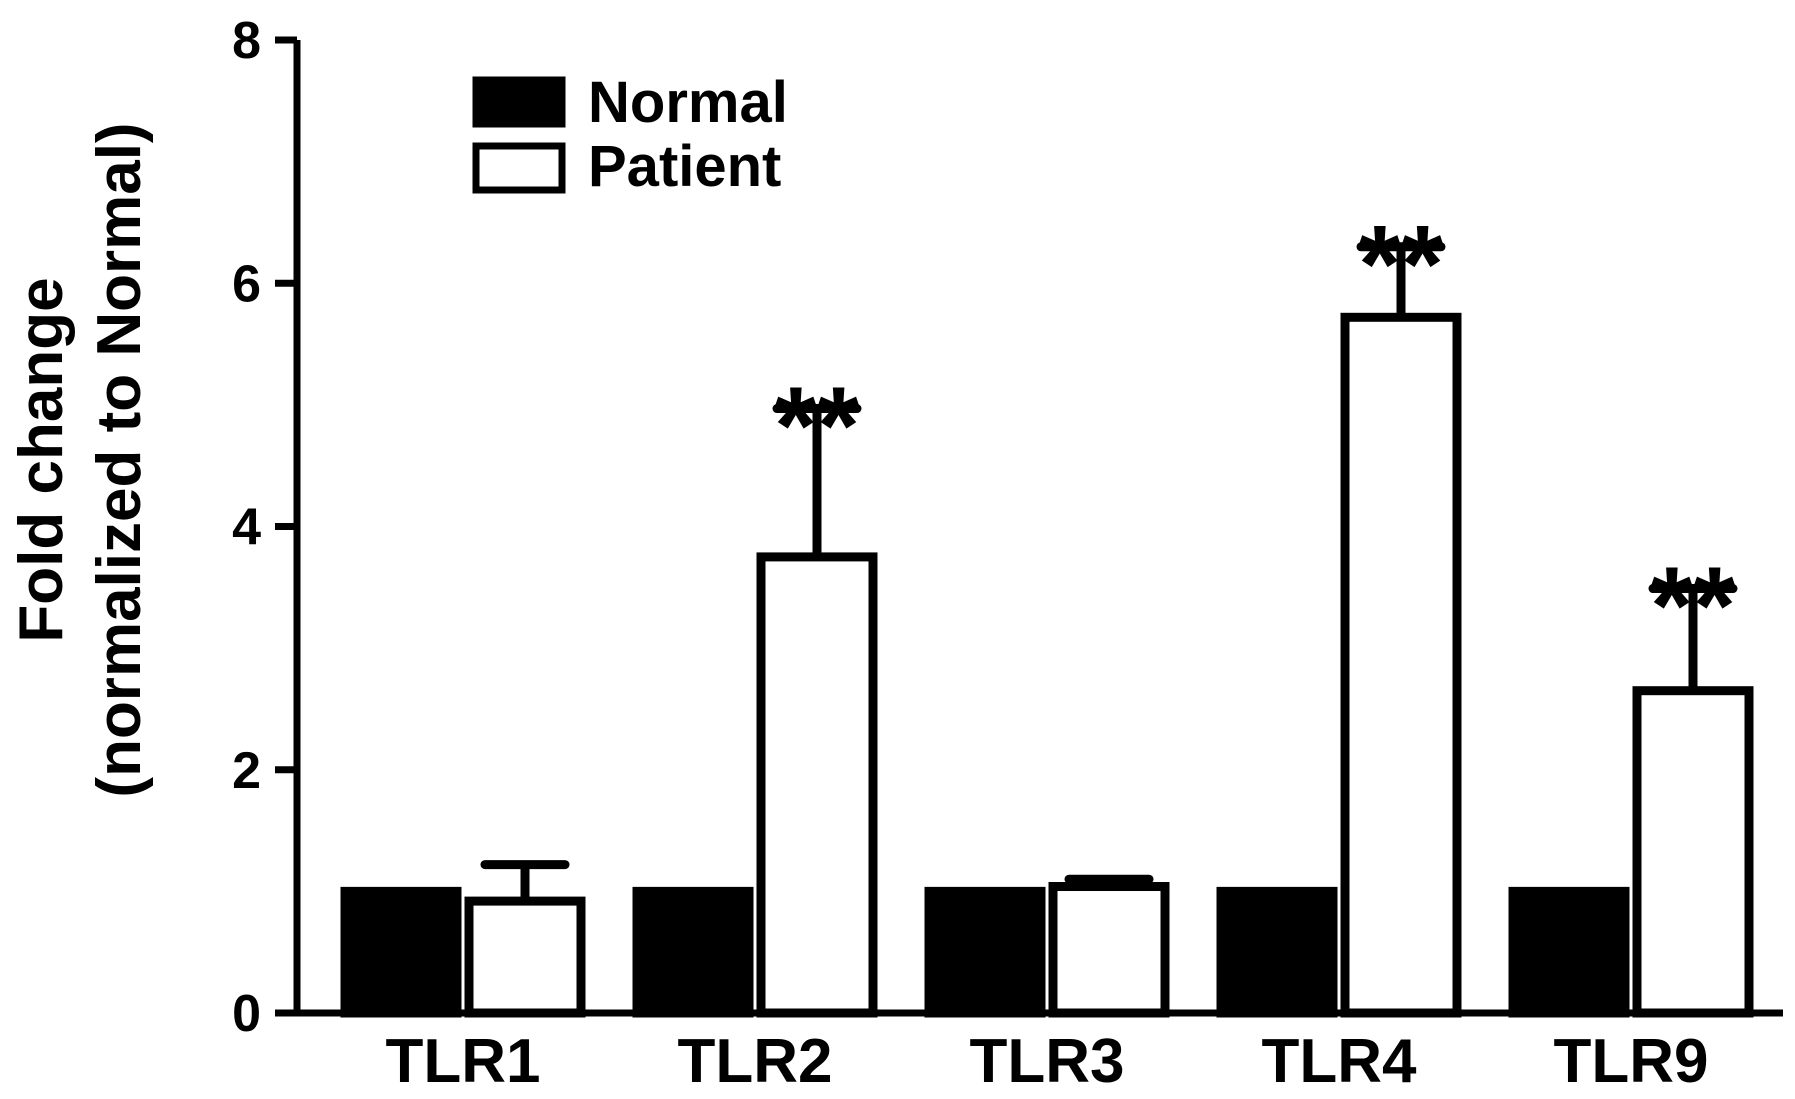 Image resolution: width=1795 pixels, height=1099 pixels. What do you see at coordinates (246, 41) in the screenshot?
I see `y-tick-label: 8` at bounding box center [246, 41].